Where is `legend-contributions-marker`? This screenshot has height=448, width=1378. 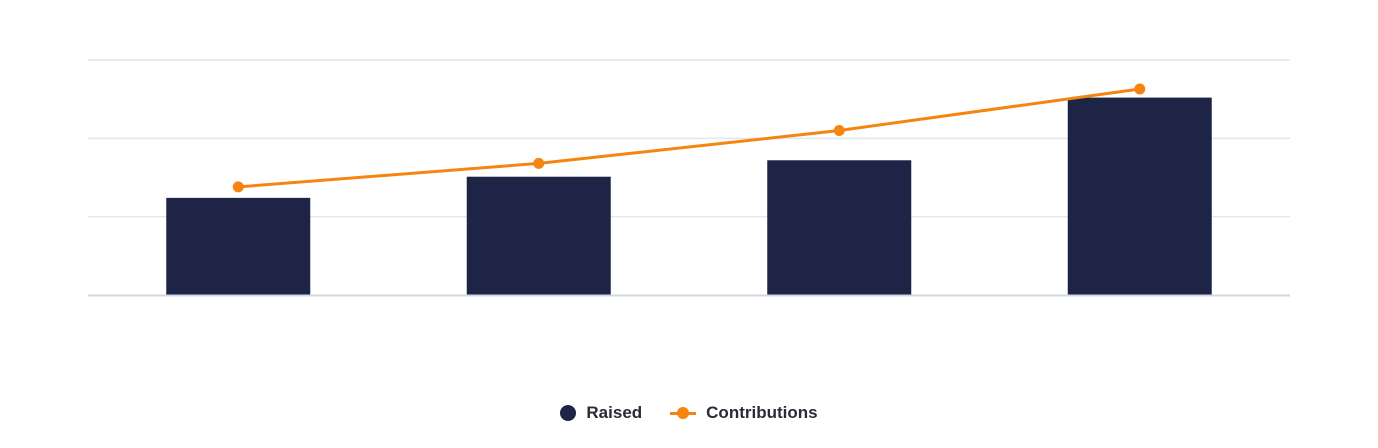 legend-contributions-marker is located at coordinates (683, 413).